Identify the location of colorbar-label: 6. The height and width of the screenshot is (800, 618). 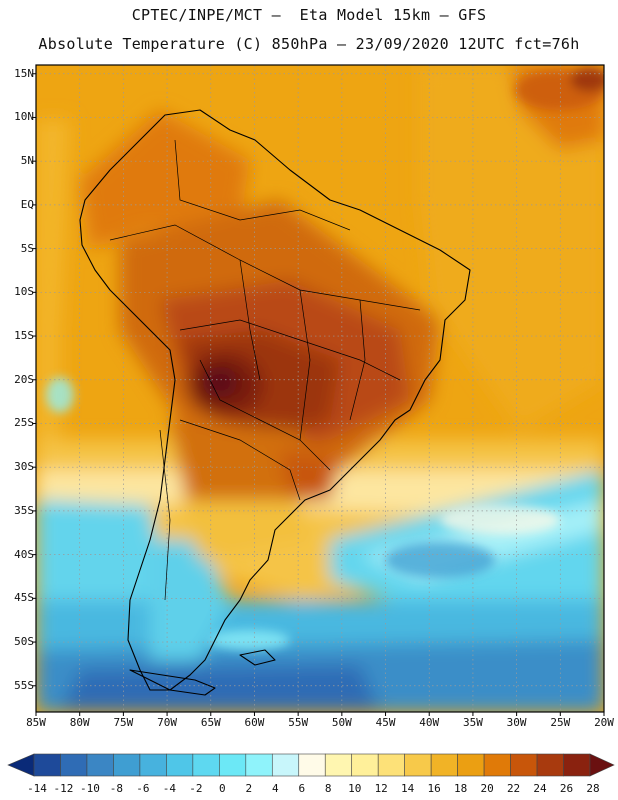
(302, 788).